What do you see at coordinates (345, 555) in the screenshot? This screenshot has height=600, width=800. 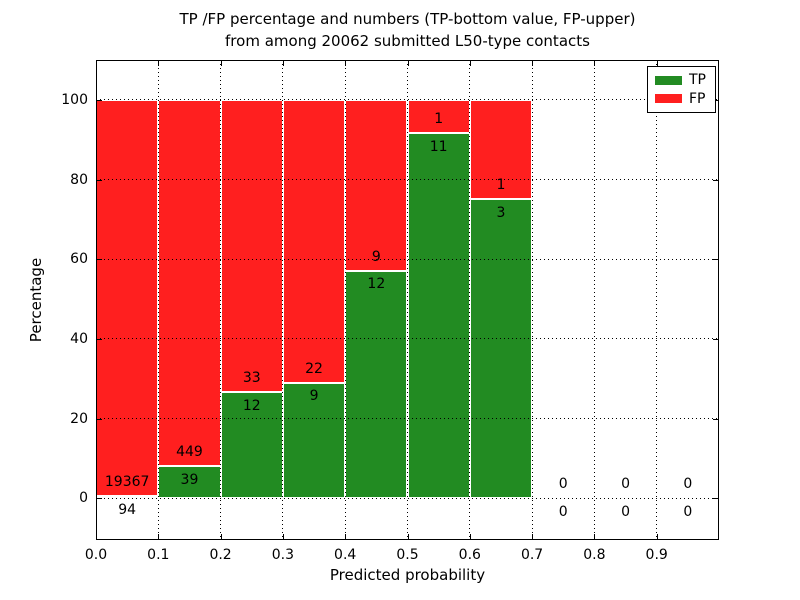 I see `x-tick-label: 0.4` at bounding box center [345, 555].